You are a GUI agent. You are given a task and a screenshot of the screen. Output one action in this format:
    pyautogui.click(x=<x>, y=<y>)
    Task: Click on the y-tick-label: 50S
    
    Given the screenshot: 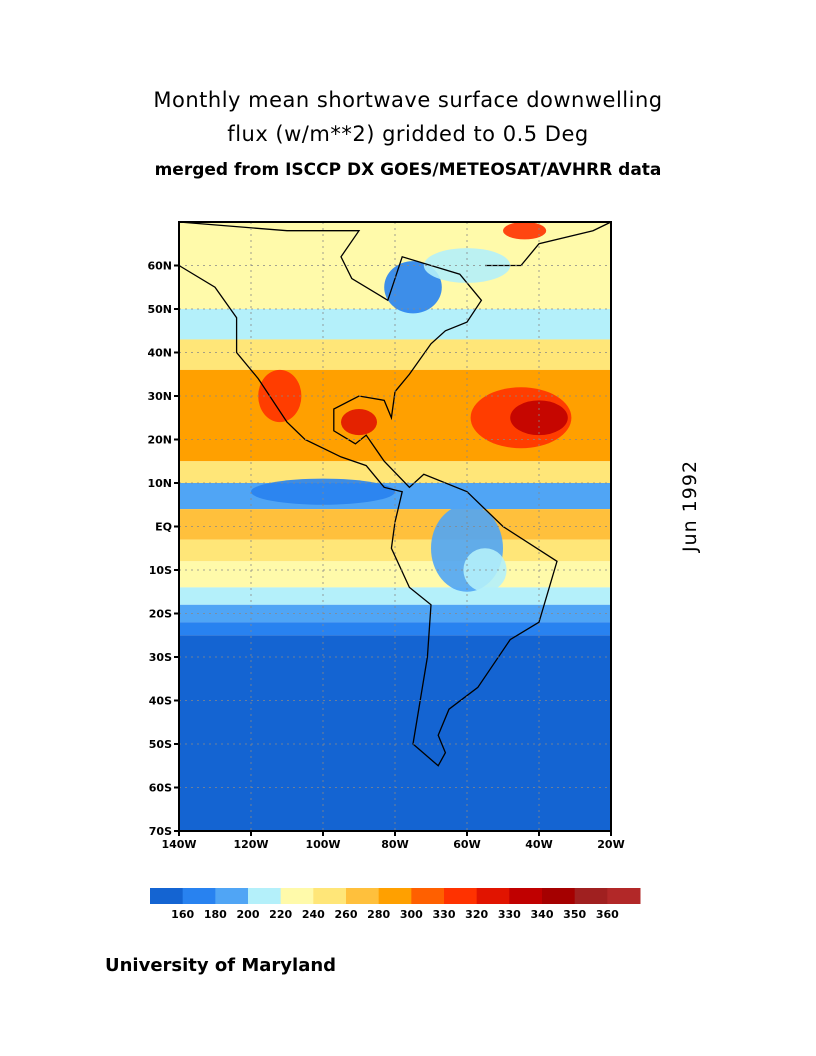 What is the action you would take?
    pyautogui.click(x=160, y=744)
    